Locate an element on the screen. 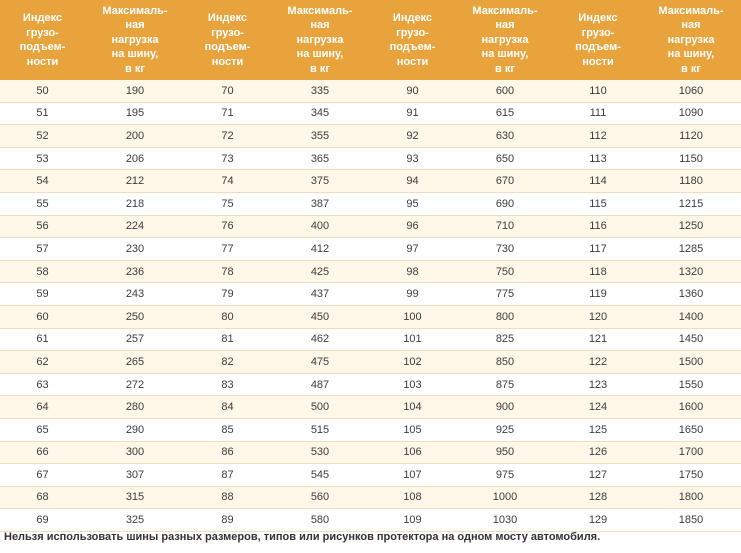 The width and height of the screenshot is (741, 553). max-load-cell: 1800 is located at coordinates (691, 498).